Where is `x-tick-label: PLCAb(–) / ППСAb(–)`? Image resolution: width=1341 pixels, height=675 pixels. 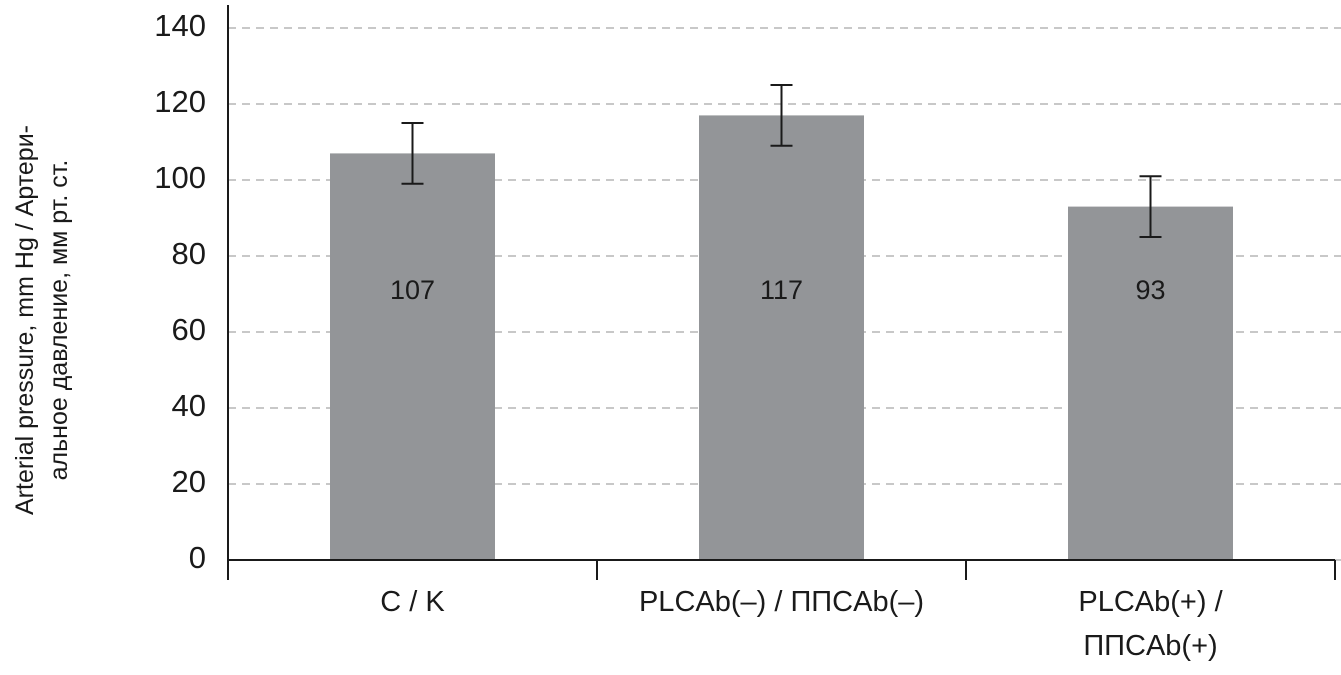
x-tick-label: PLCAb(–) / ППСAb(–) is located at coordinates (781, 602).